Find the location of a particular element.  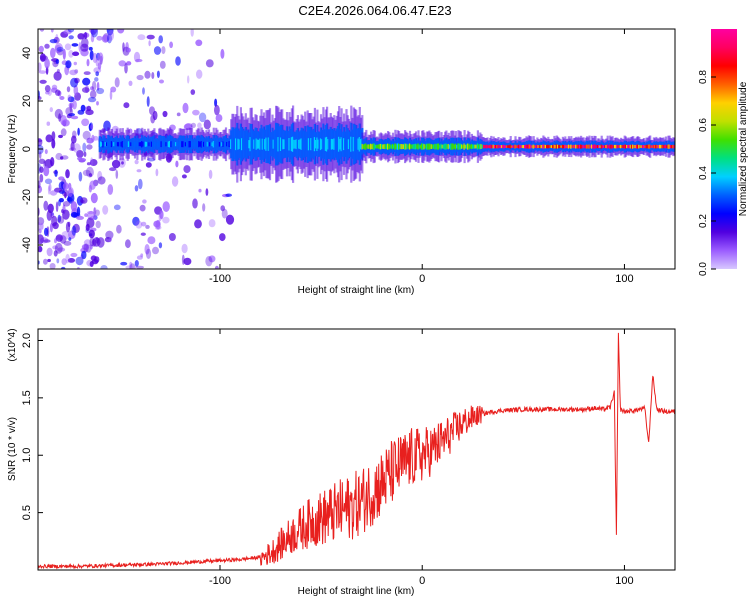

x-tick-label: -100 is located at coordinates (220, 581).